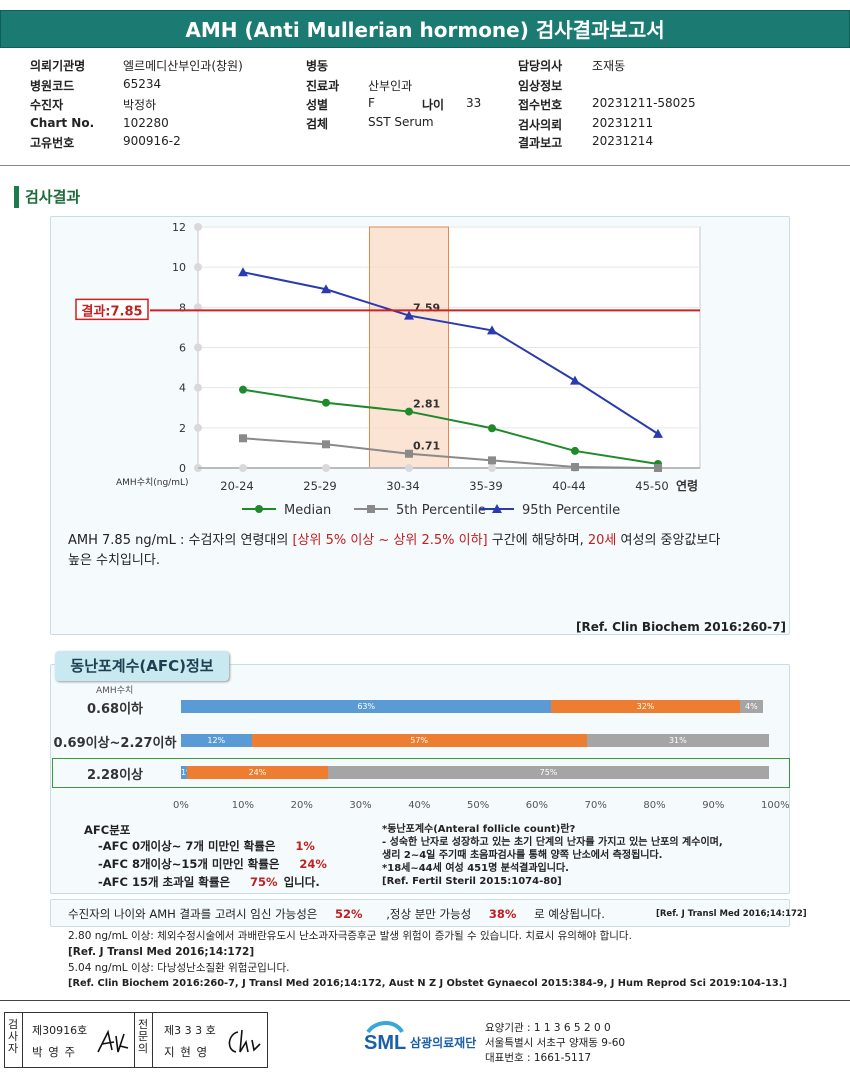 The image size is (850, 1077). I want to click on info-key: 병원코드, so click(52, 86).